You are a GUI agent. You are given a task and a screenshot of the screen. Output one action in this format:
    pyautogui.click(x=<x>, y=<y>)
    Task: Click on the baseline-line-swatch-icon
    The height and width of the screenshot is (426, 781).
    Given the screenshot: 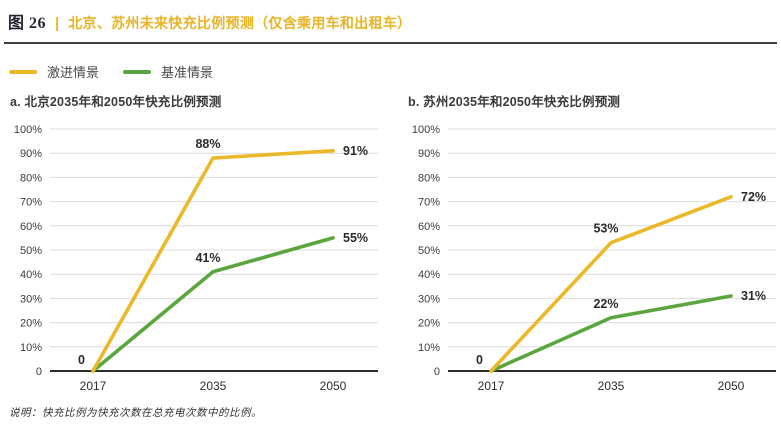 What is the action you would take?
    pyautogui.click(x=137, y=71)
    